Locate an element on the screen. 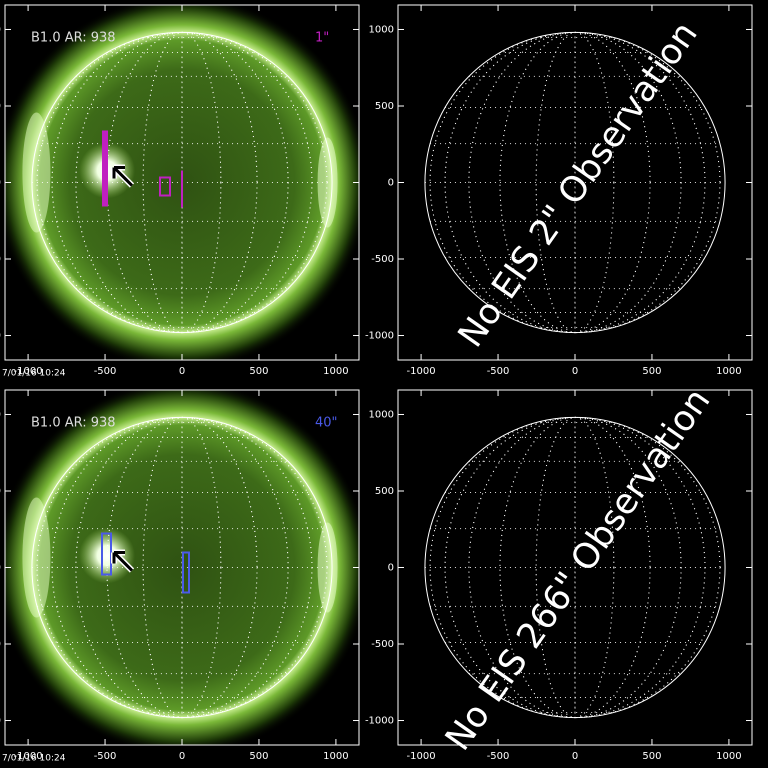 The image size is (768, 768). slit-label: 40" is located at coordinates (326, 423).